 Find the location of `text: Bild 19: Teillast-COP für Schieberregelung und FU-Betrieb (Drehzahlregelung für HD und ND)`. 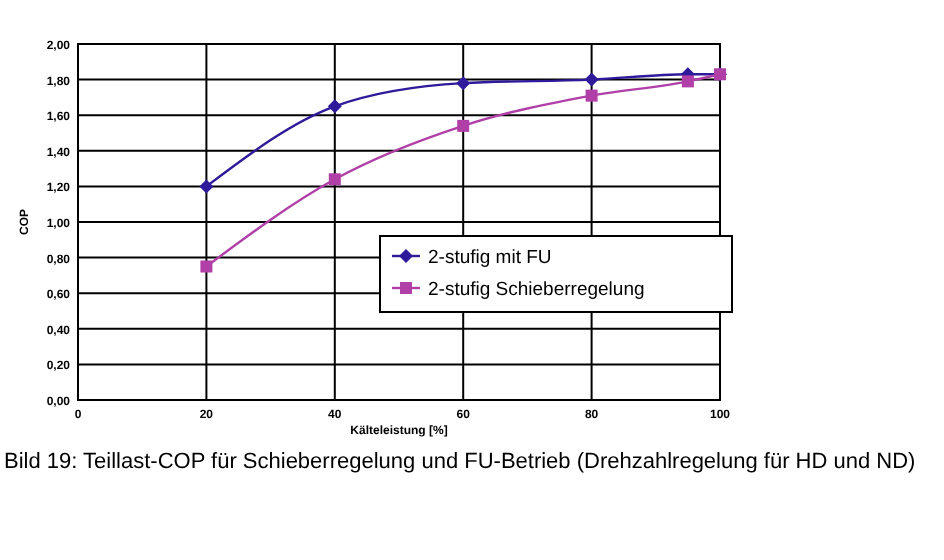

text: Bild 19: Teillast-COP für Schieberregelung und FU-Betrieb (Drehzahlregelung für HD und ND) is located at coordinates (461, 462).